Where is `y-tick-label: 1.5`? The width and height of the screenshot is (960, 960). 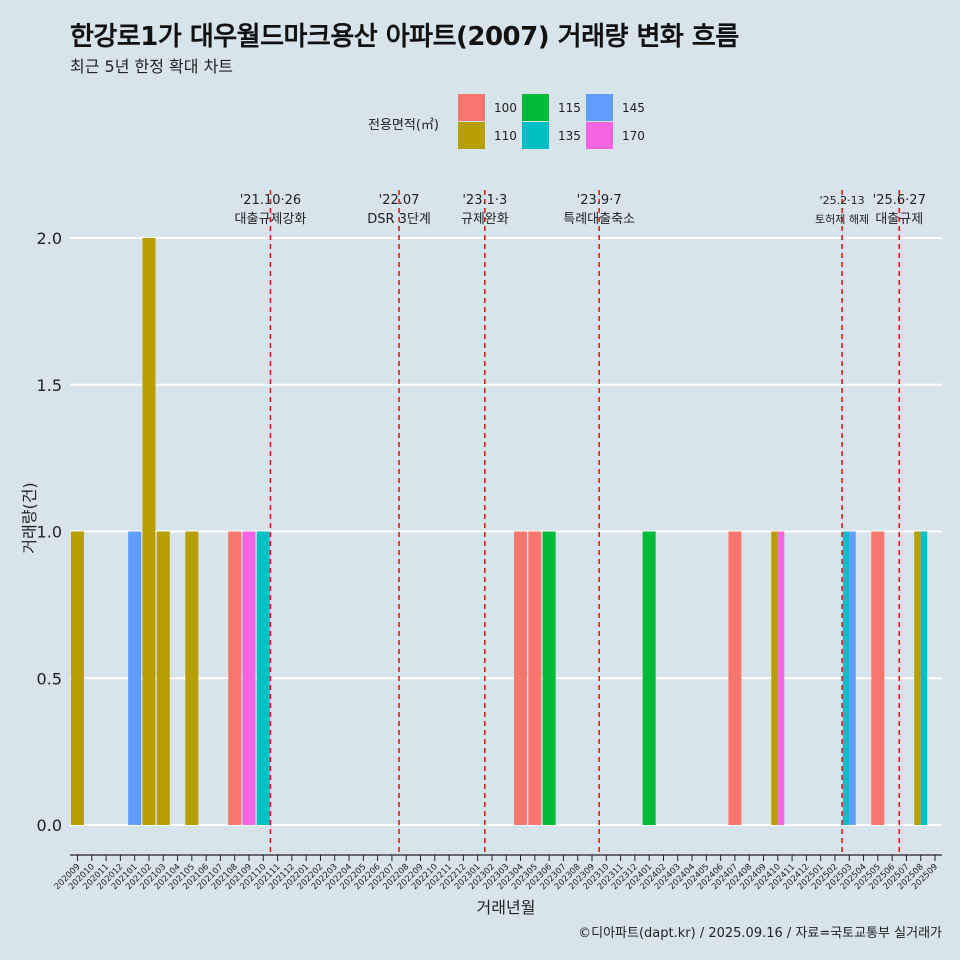 y-tick-label: 1.5 is located at coordinates (49, 385).